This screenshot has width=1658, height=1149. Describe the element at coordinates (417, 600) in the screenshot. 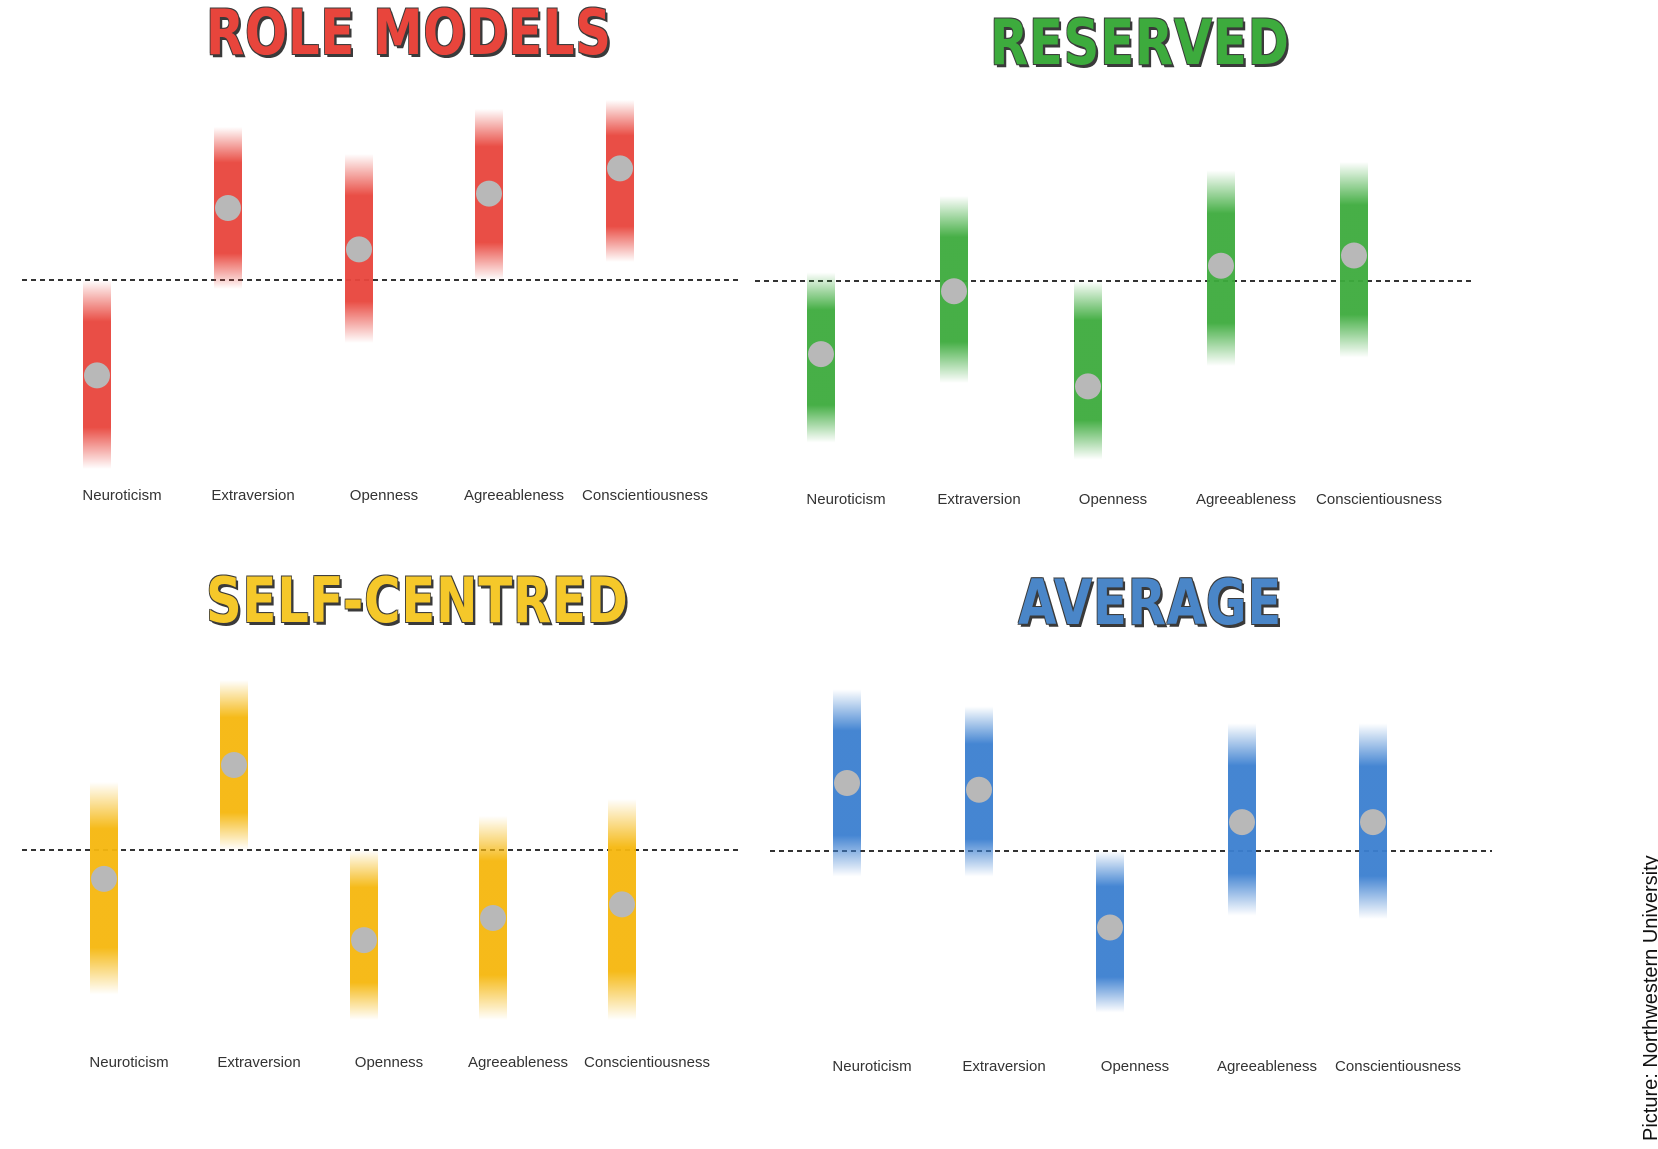

I see `chart-title: SELF-CENTRED` at that location.